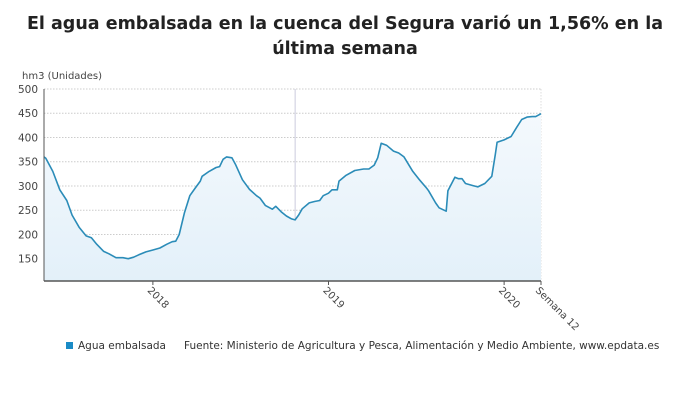 The height and width of the screenshot is (405, 690). What do you see at coordinates (28, 163) in the screenshot?
I see `y-tick-label: 350` at bounding box center [28, 163].